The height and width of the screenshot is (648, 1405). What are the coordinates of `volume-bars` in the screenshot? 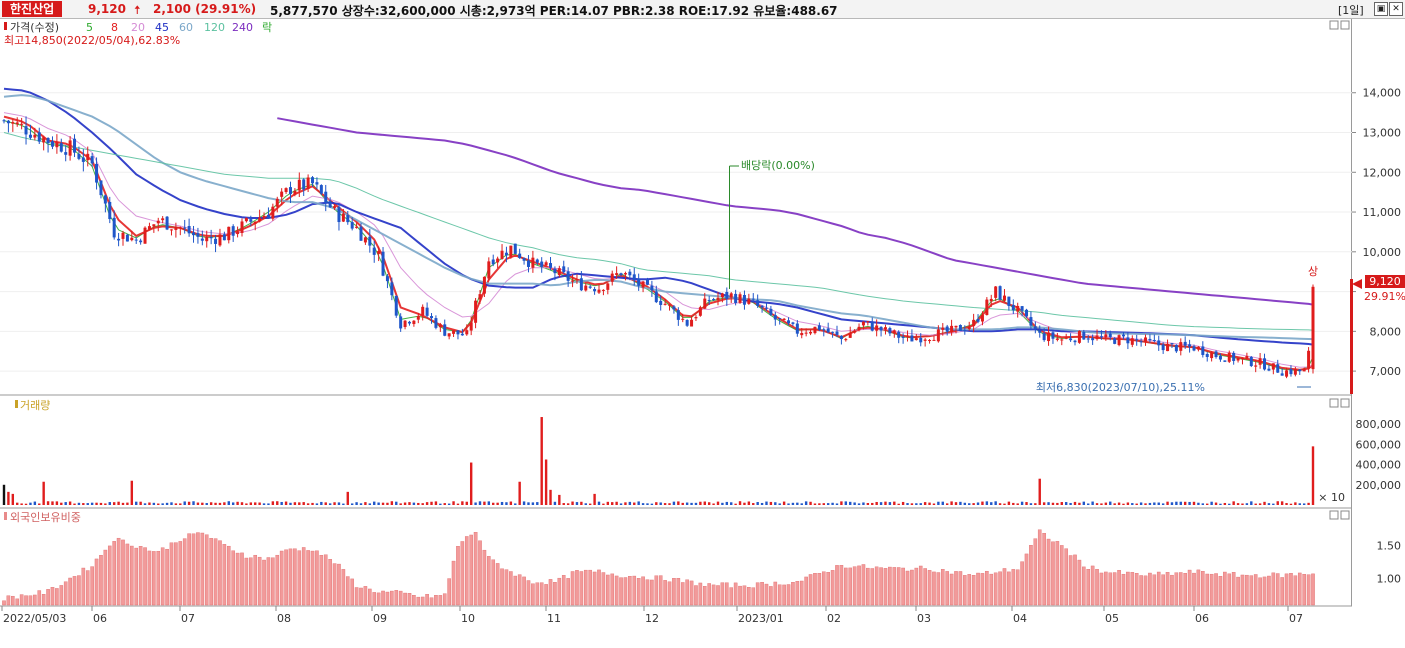 It's located at (658, 461).